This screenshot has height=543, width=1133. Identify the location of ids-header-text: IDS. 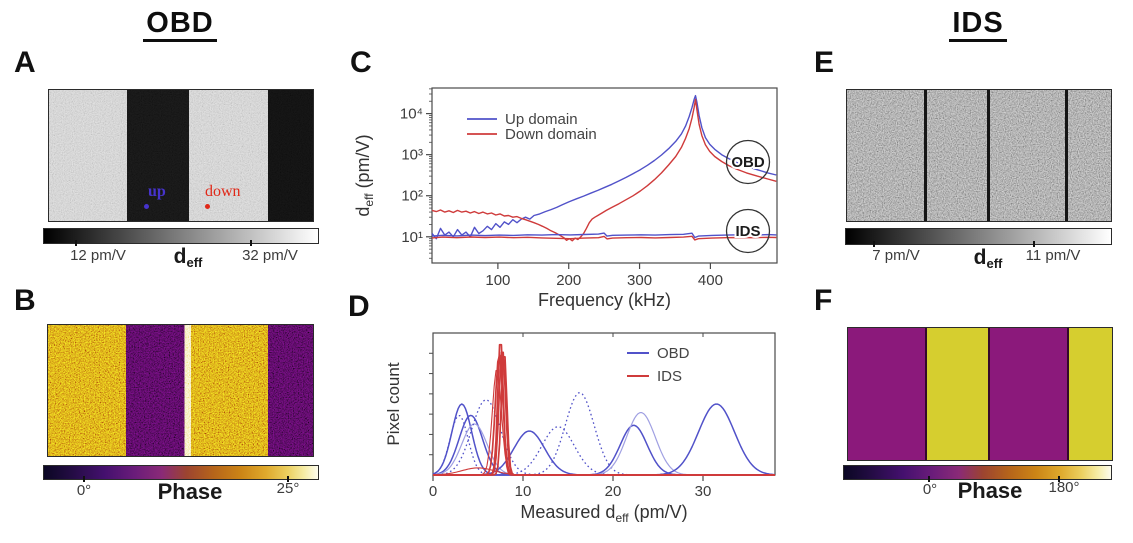
(978, 25).